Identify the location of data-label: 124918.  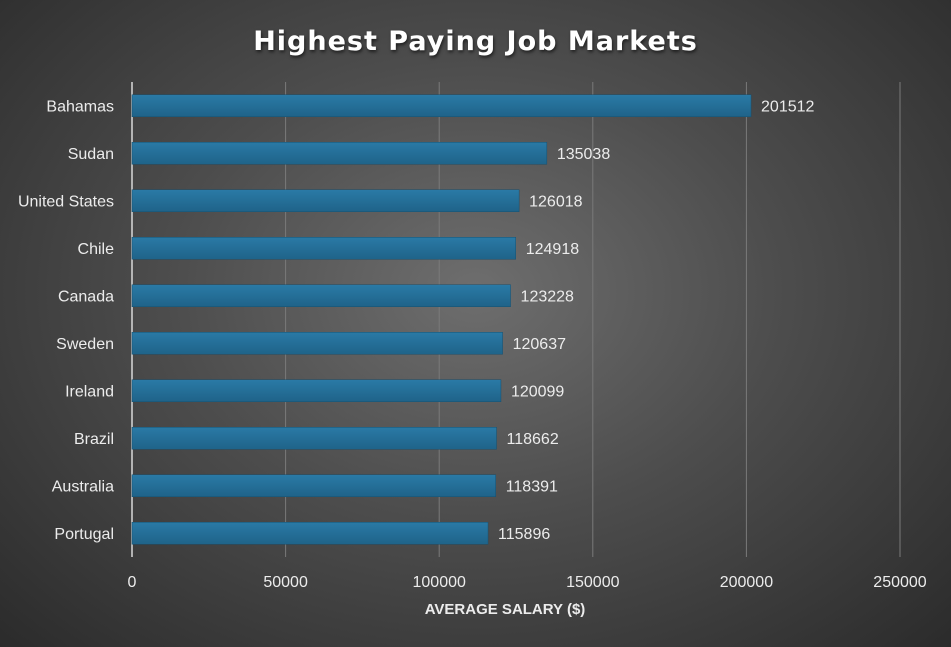
(552, 249).